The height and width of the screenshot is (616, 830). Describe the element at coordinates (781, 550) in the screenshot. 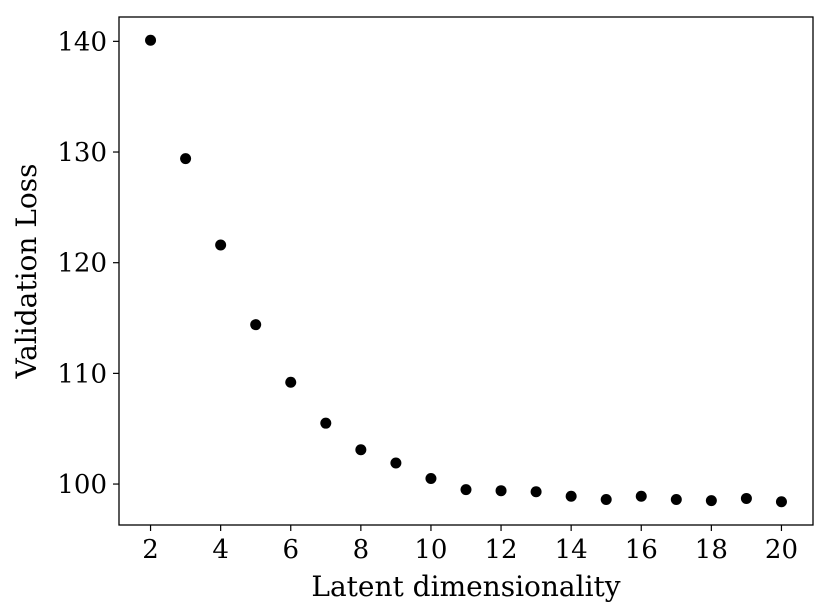

I see `x-tick-label: 20` at that location.